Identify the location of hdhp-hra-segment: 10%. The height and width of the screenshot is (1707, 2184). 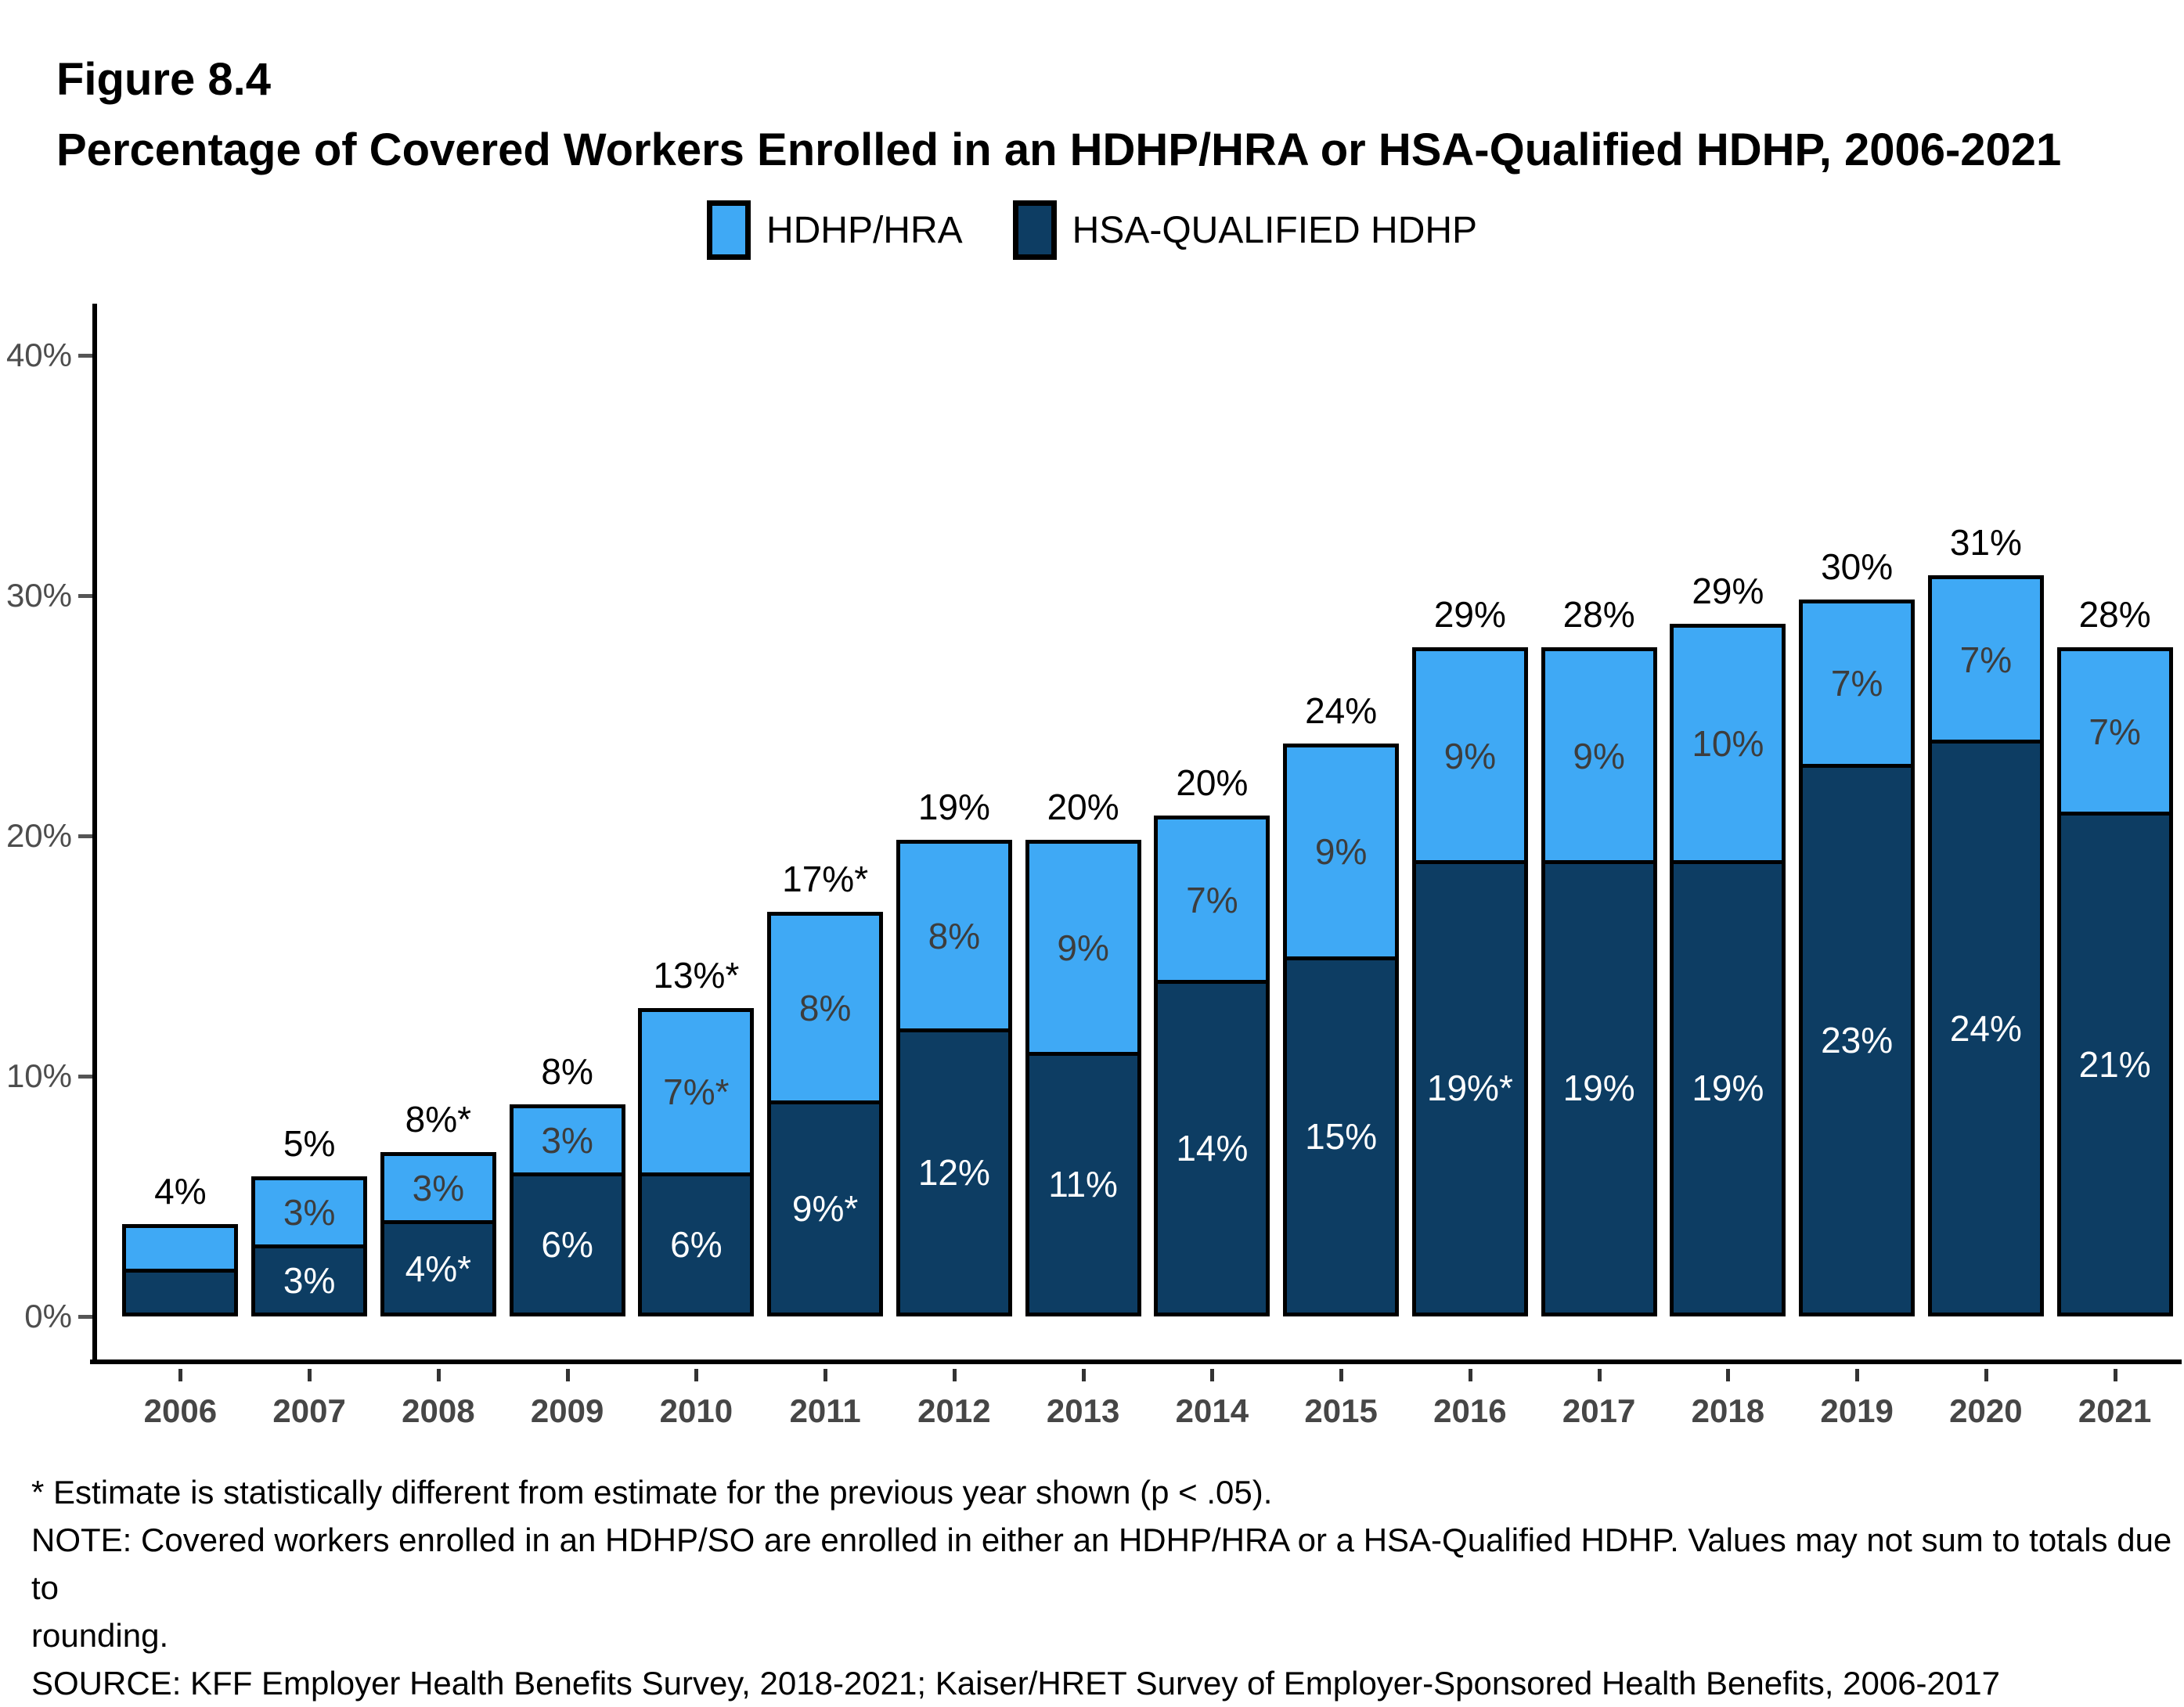
(1728, 743).